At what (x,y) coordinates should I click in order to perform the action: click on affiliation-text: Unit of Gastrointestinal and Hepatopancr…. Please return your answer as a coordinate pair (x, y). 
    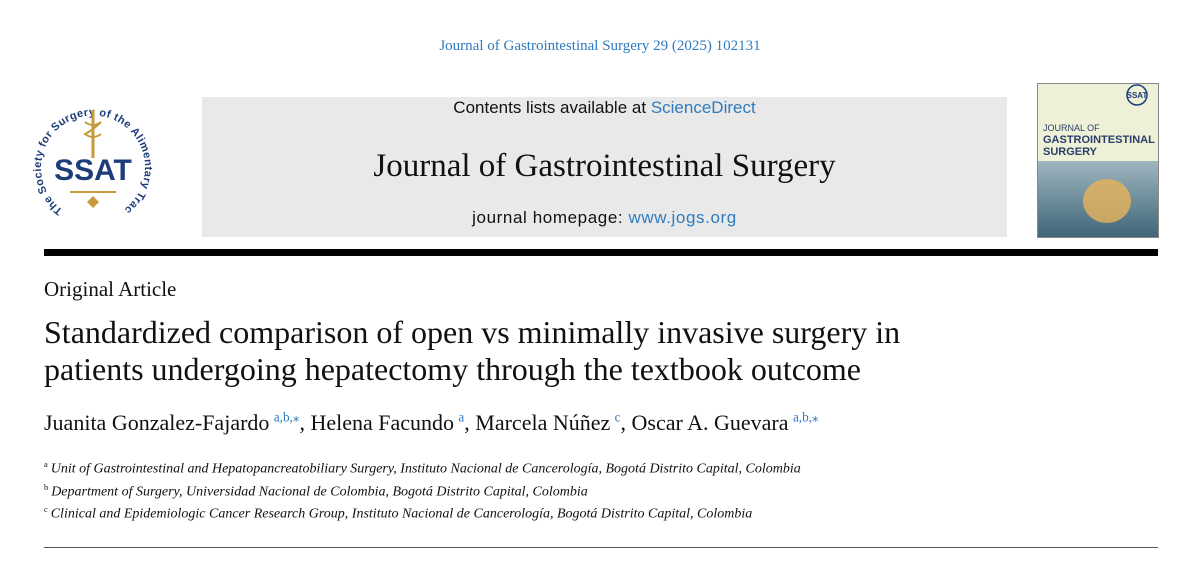
    Looking at the image, I should click on (425, 469).